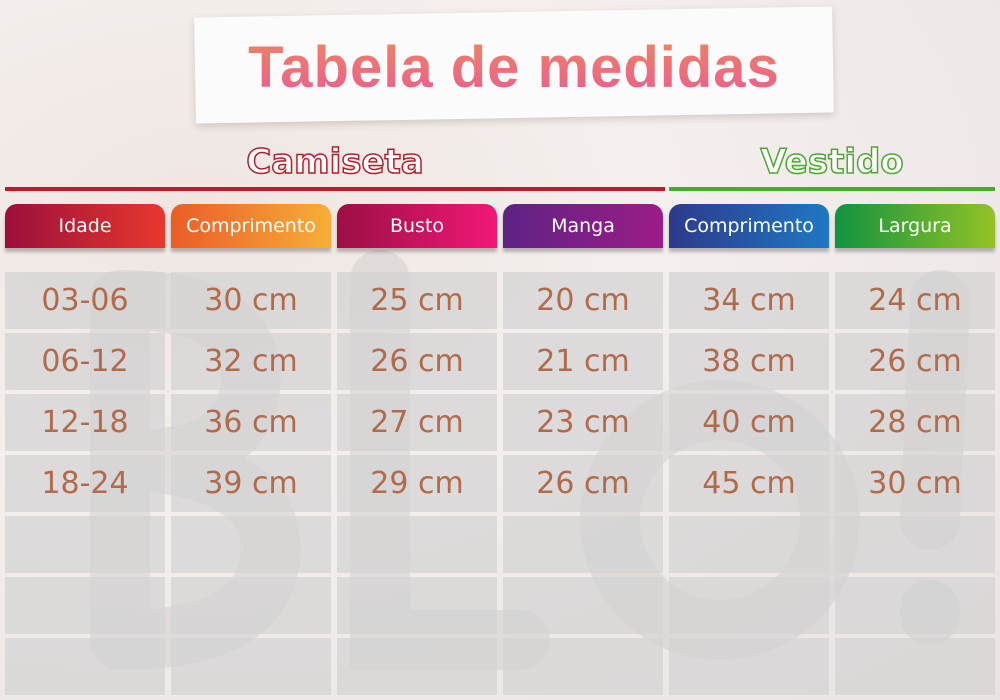  Describe the element at coordinates (832, 162) in the screenshot. I see `section-vestido: Vestido` at that location.